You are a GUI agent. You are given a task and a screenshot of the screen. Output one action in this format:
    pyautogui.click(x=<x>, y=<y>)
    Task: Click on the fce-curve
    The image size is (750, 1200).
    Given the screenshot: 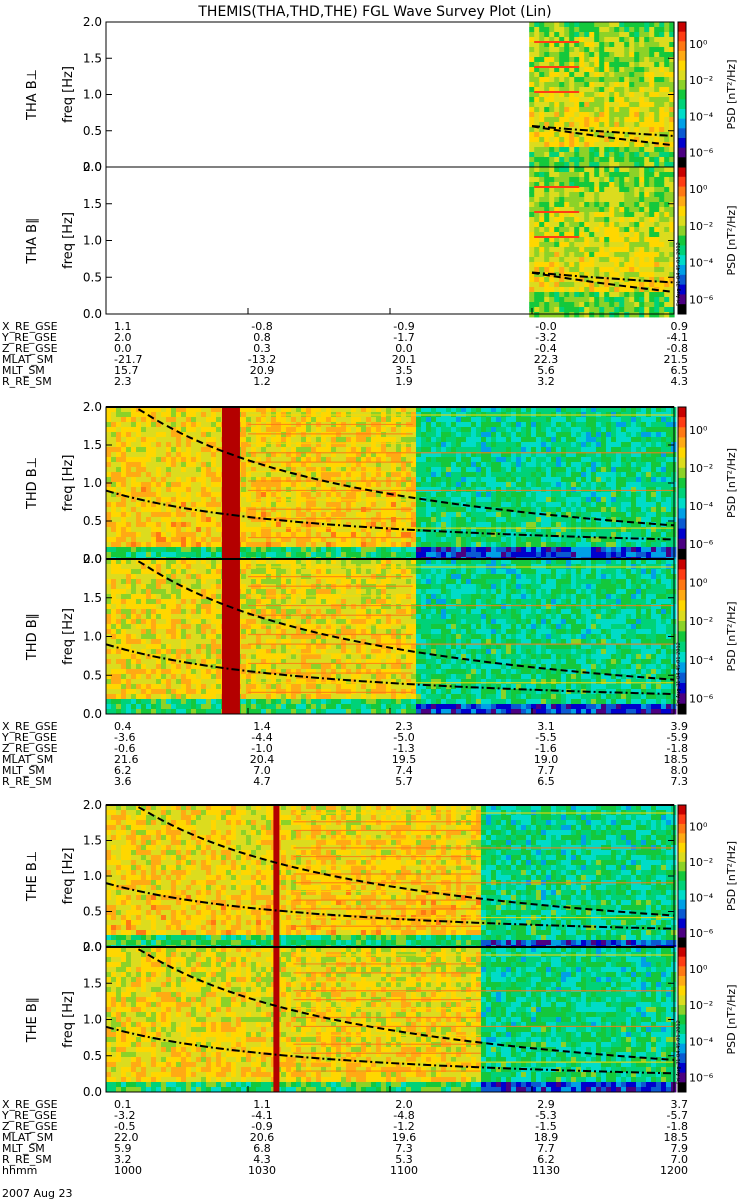 What is the action you would take?
    pyautogui.click(x=603, y=282)
    